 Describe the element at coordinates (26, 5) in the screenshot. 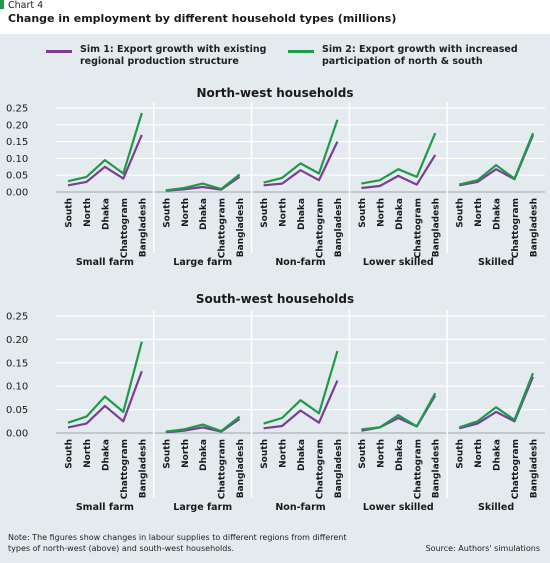

I see `chart-label: Chart 4` at that location.